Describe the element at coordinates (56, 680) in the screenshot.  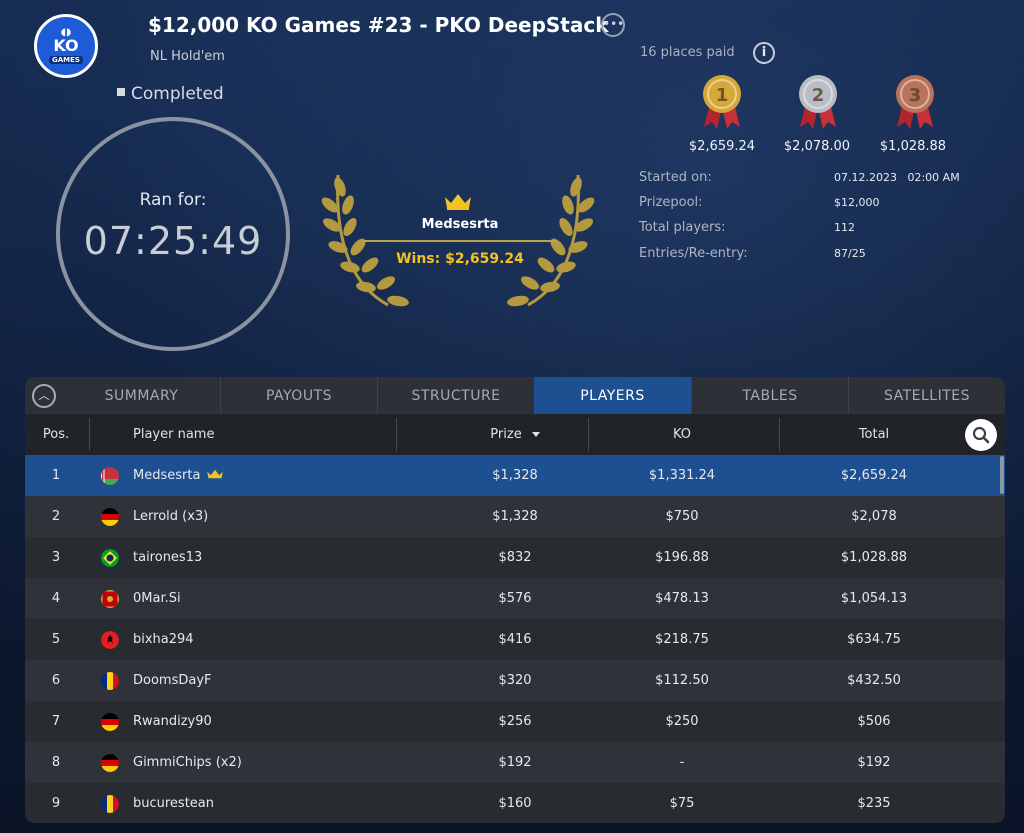
I see `row-position: 6` at that location.